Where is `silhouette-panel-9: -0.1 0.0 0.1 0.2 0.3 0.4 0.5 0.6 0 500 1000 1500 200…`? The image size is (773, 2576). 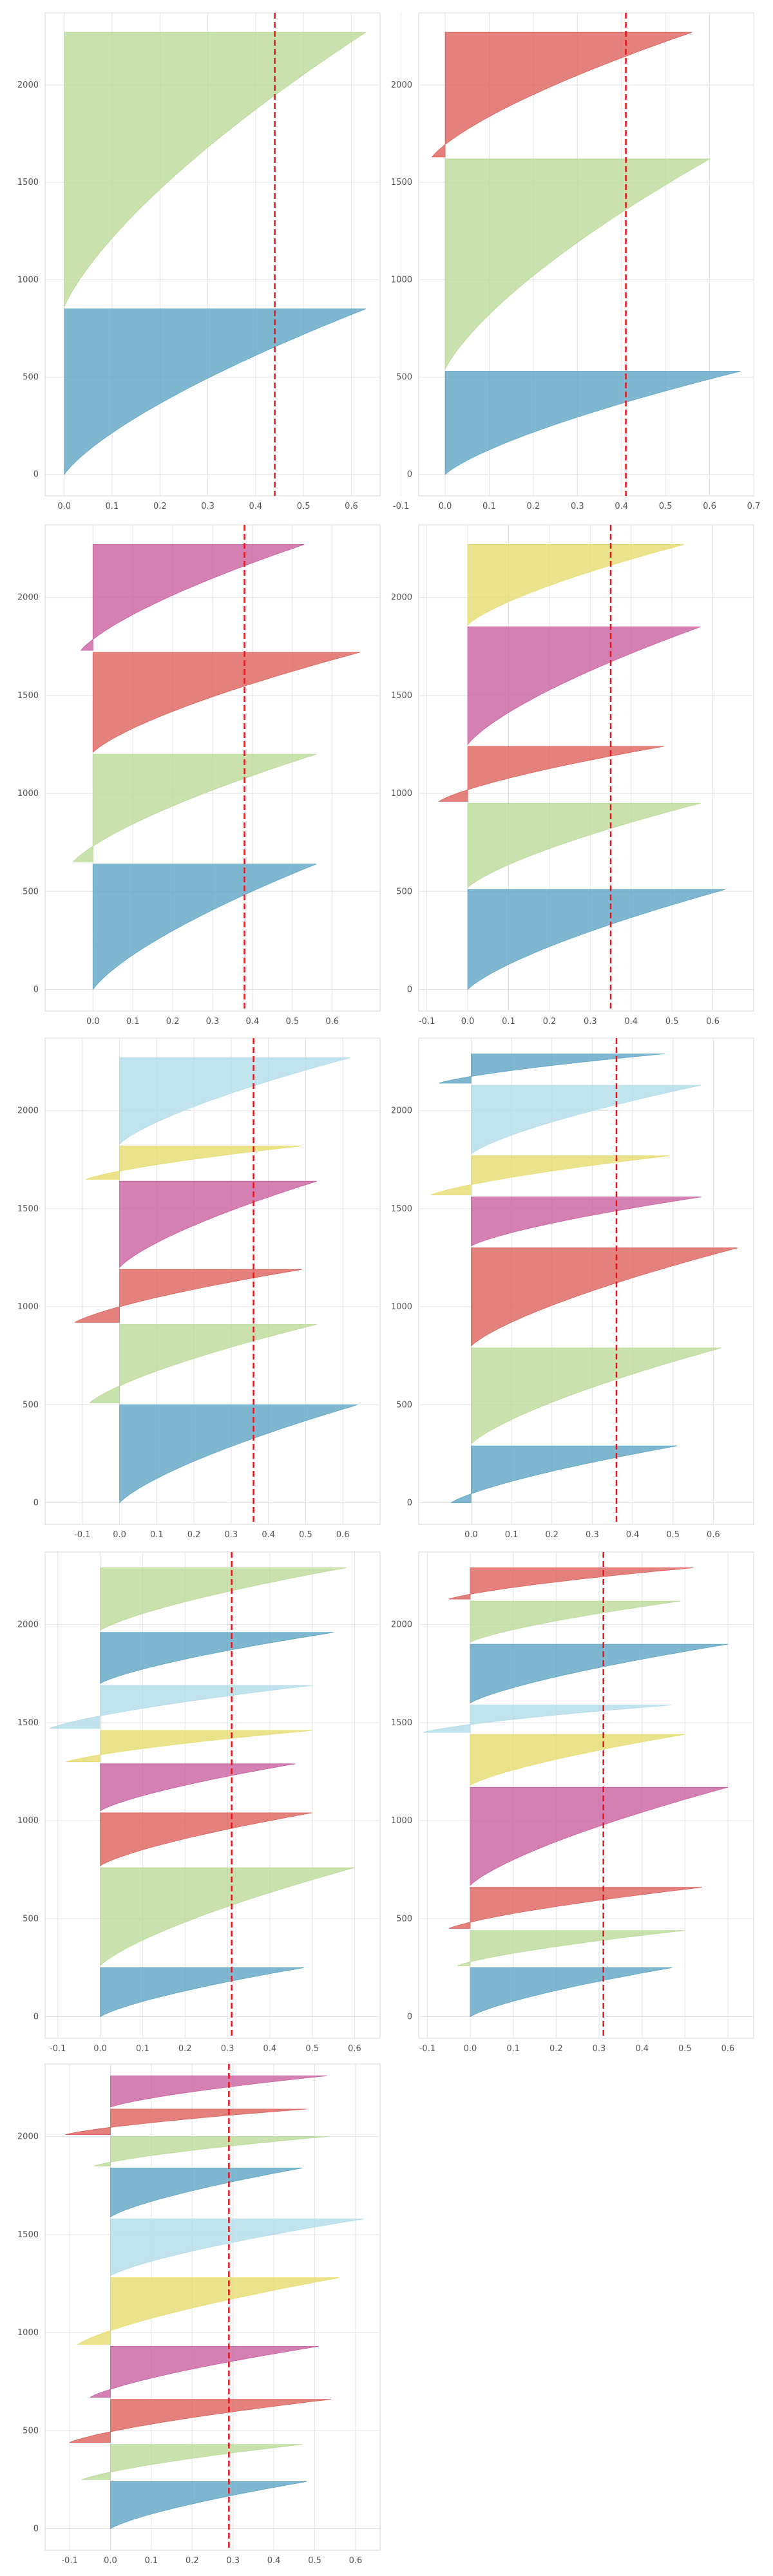
silhouette-panel-9: -0.1 0.0 0.1 0.2 0.3 0.4 0.5 0.6 0 500 1000 1500 200… is located at coordinates (199, 2314).